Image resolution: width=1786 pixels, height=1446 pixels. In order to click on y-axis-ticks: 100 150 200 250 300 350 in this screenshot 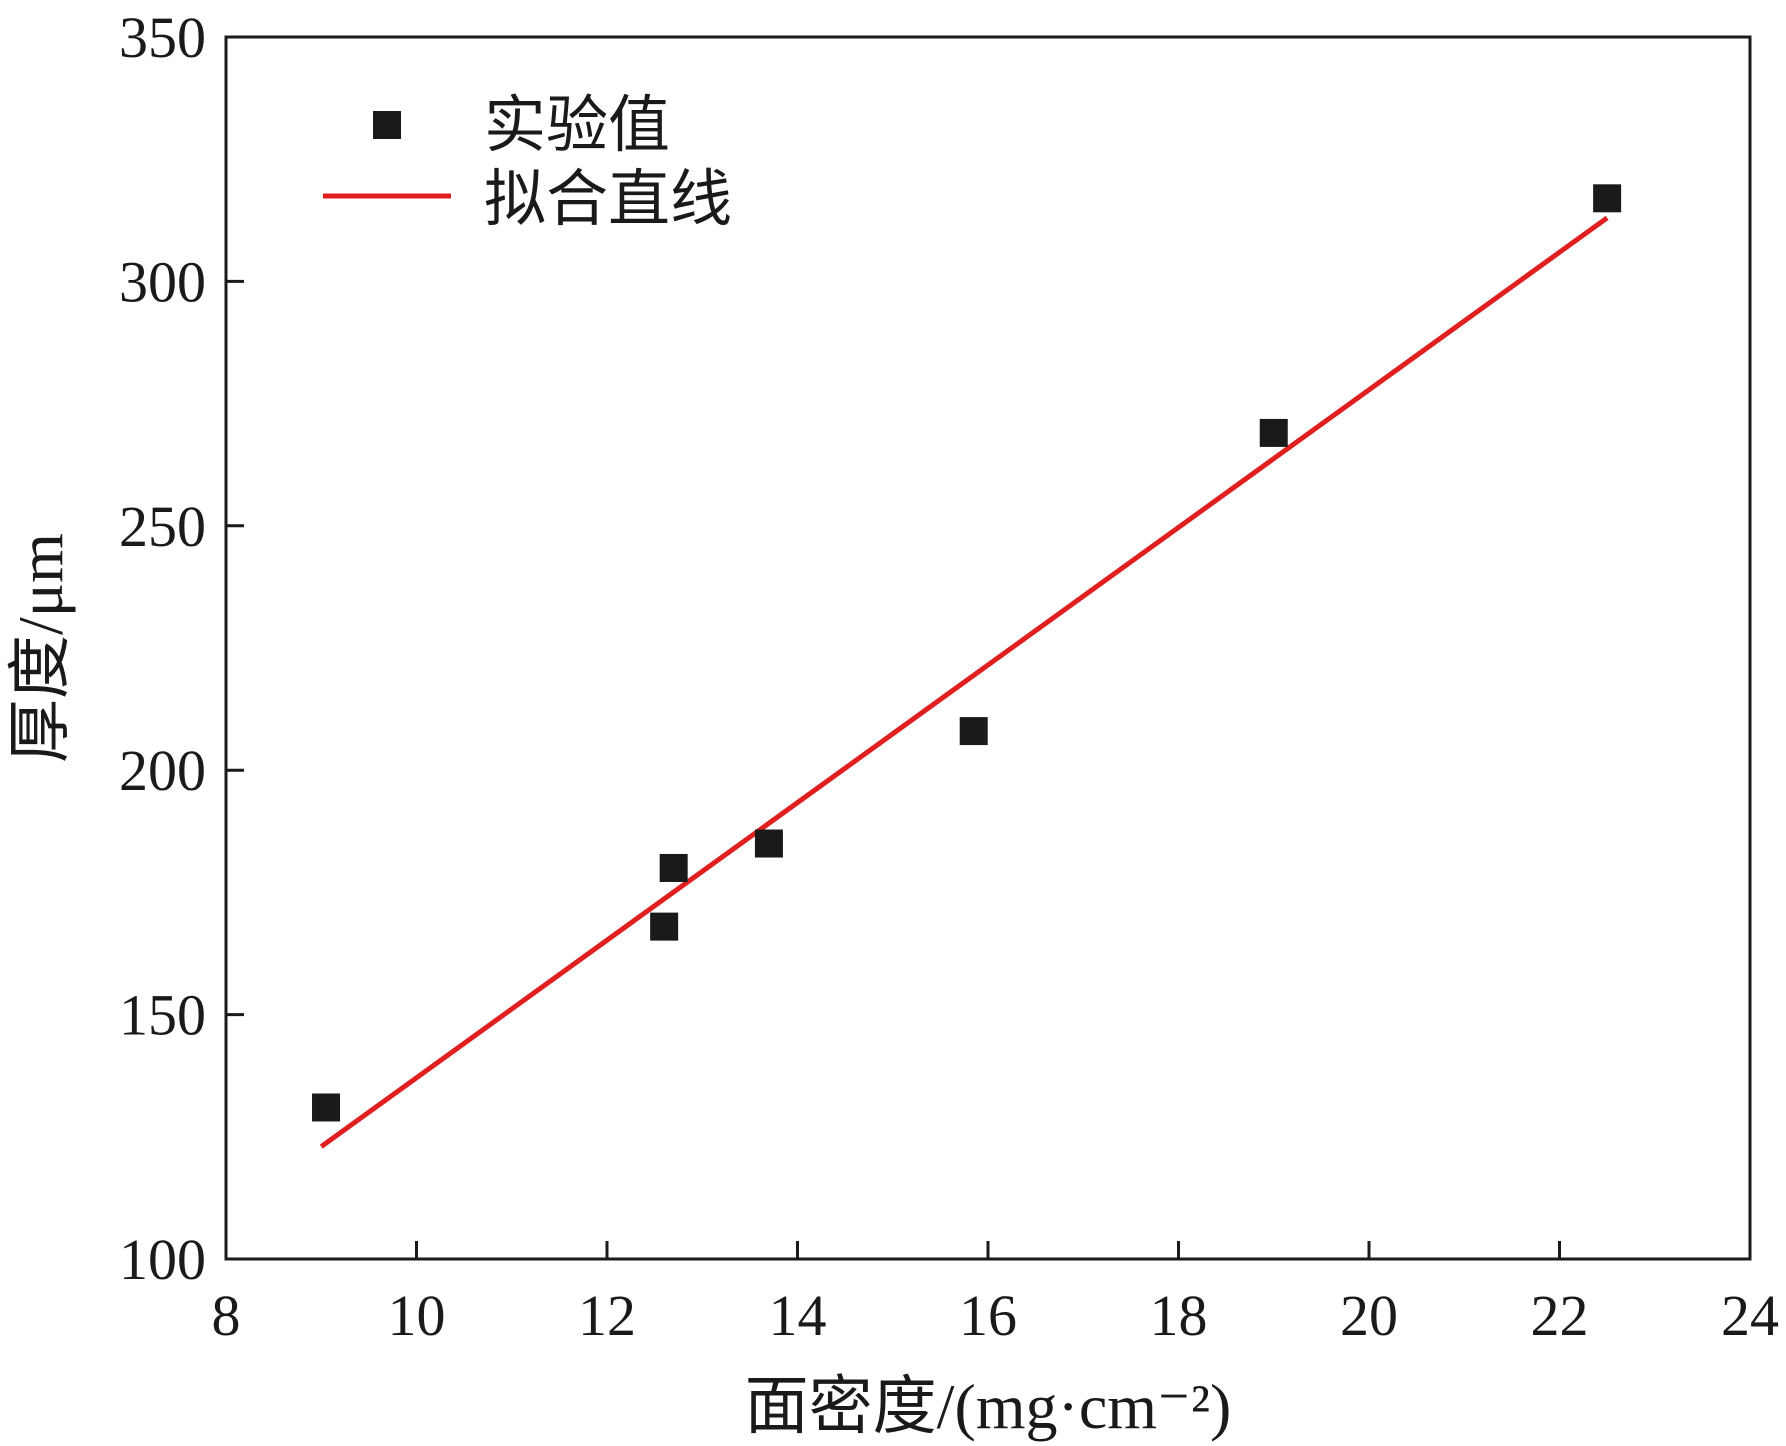, I will do `click(181, 648)`.